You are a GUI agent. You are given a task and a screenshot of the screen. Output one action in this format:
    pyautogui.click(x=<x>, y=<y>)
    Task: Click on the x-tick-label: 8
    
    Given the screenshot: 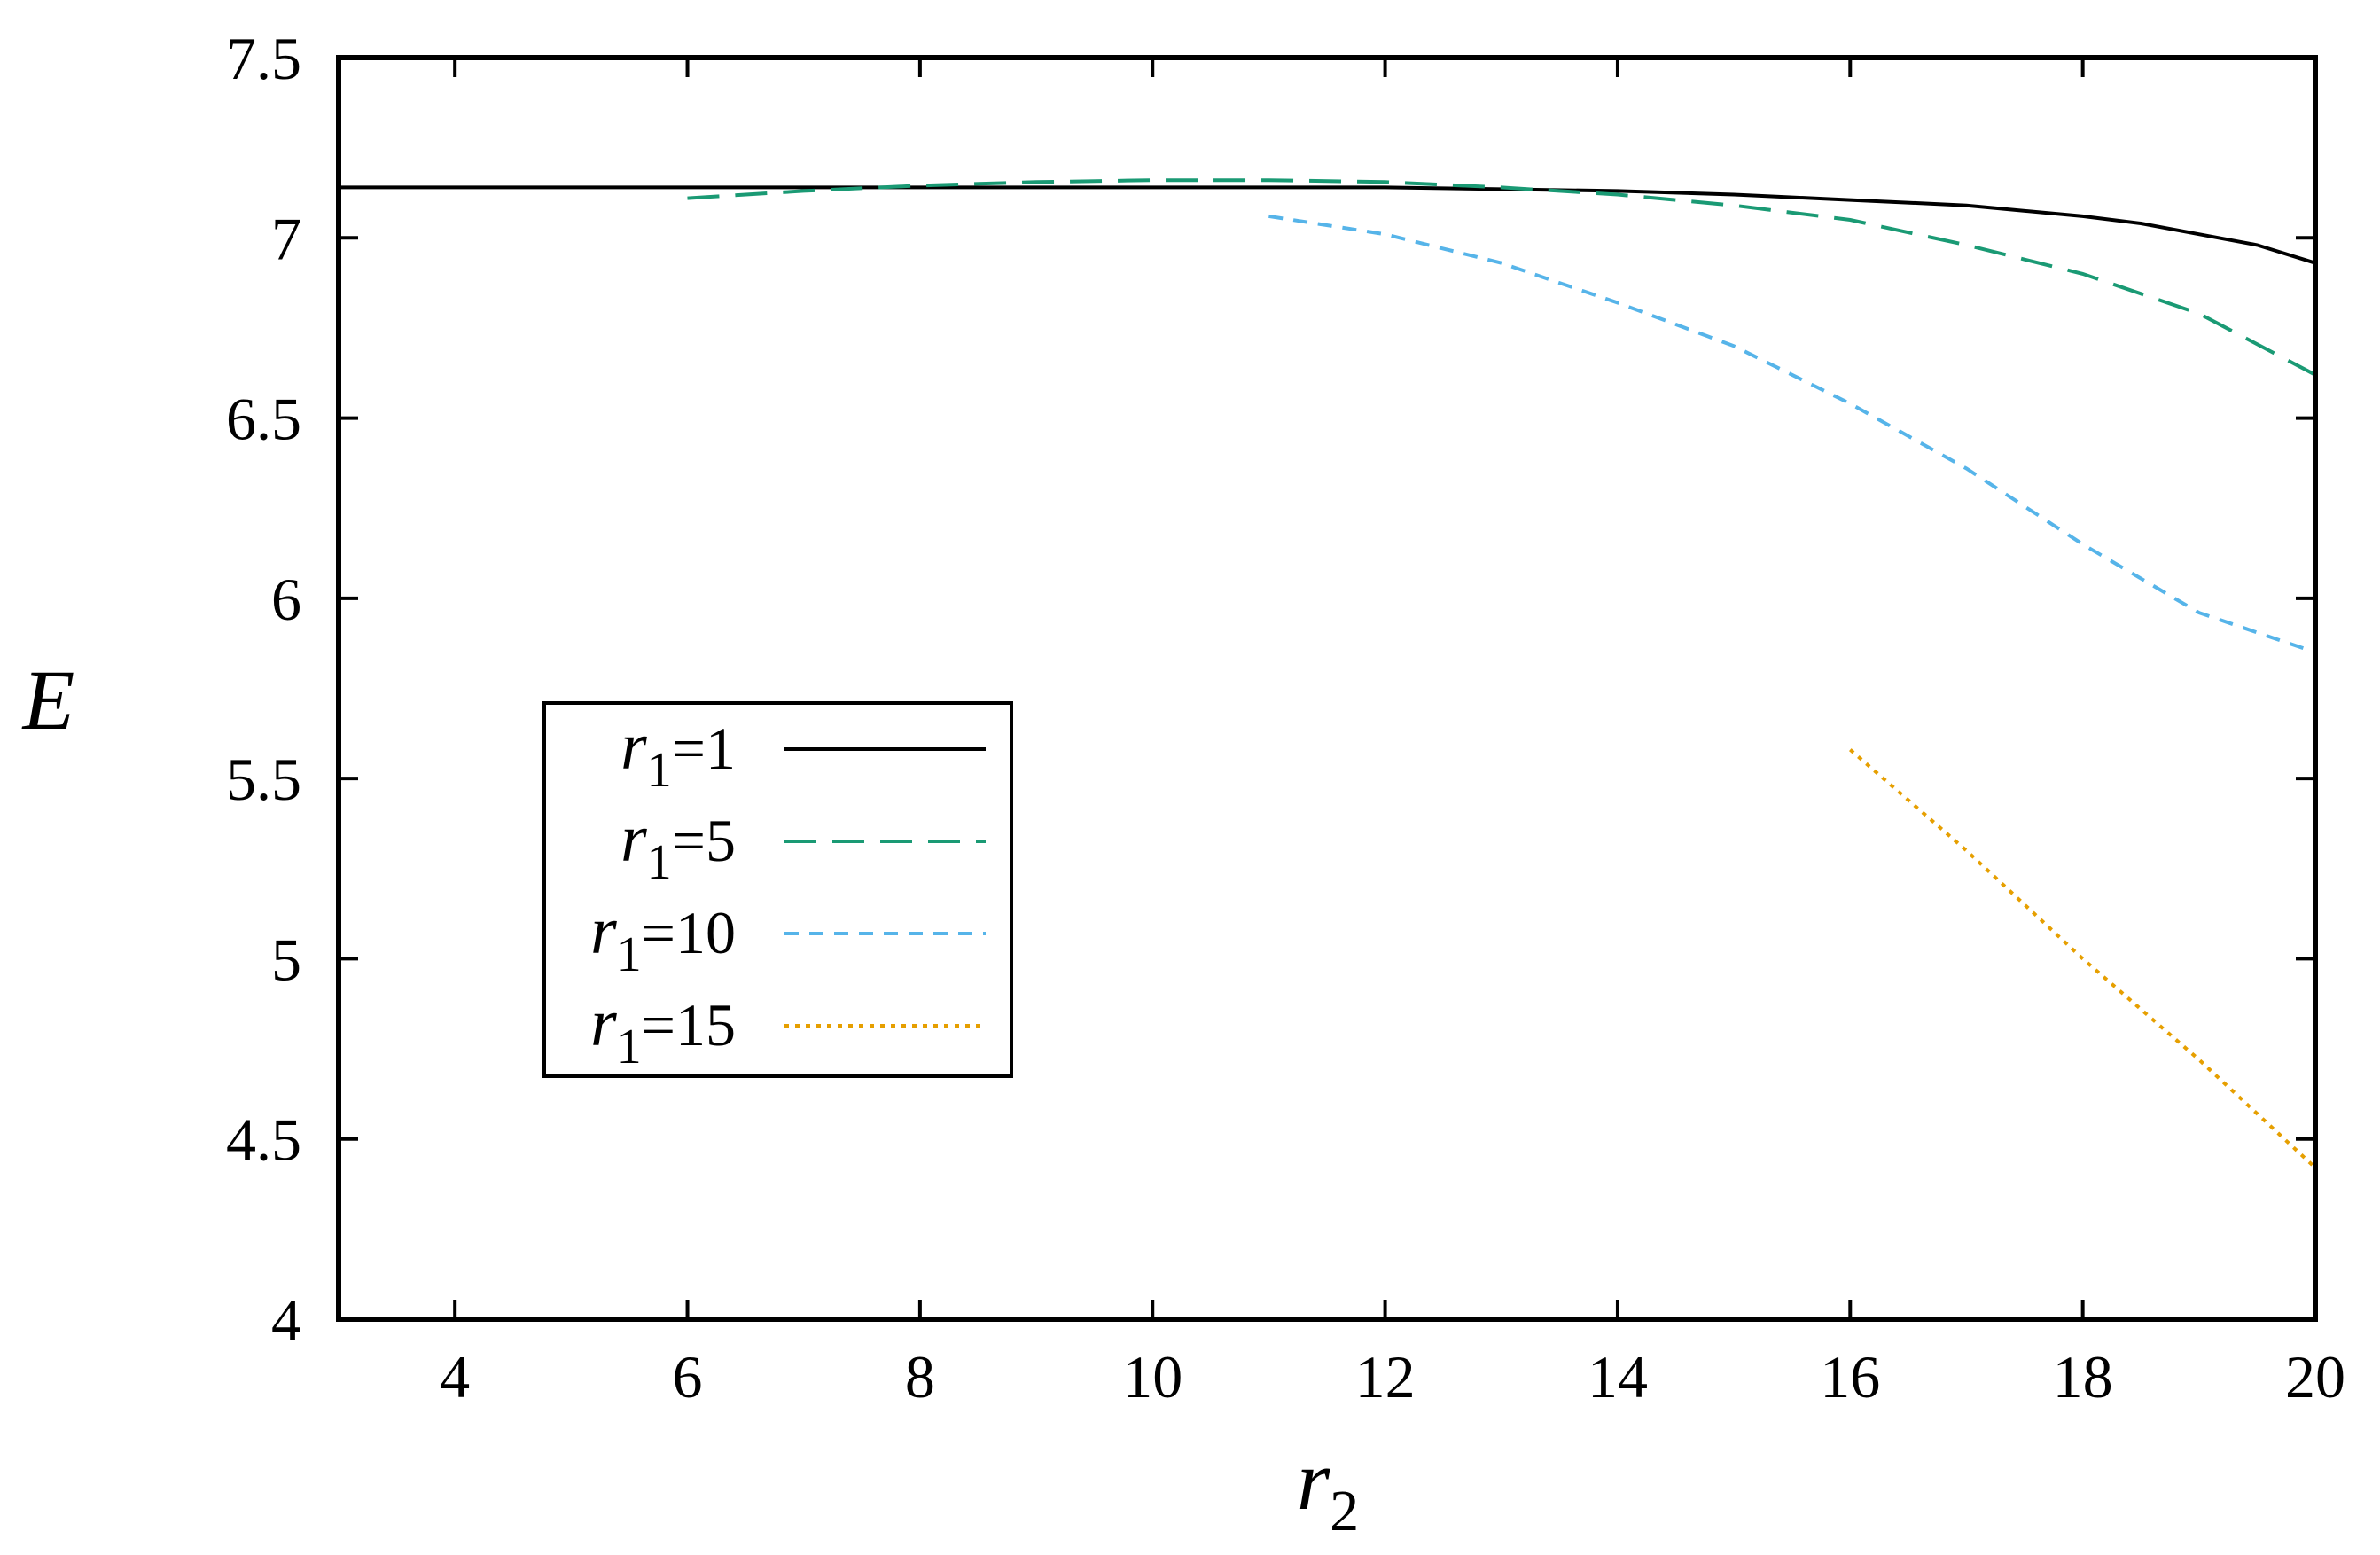 What is the action you would take?
    pyautogui.click(x=920, y=1377)
    